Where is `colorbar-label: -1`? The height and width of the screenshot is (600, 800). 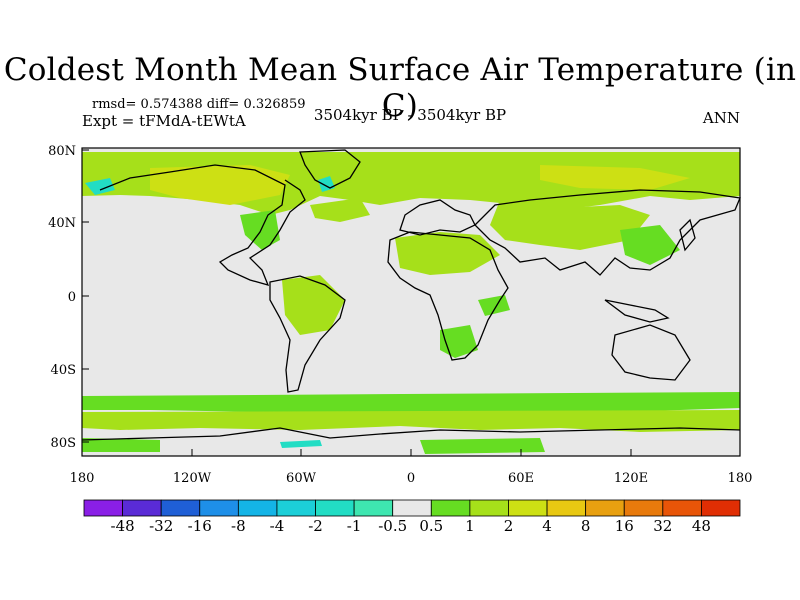 colorbar-label: -1 is located at coordinates (354, 526).